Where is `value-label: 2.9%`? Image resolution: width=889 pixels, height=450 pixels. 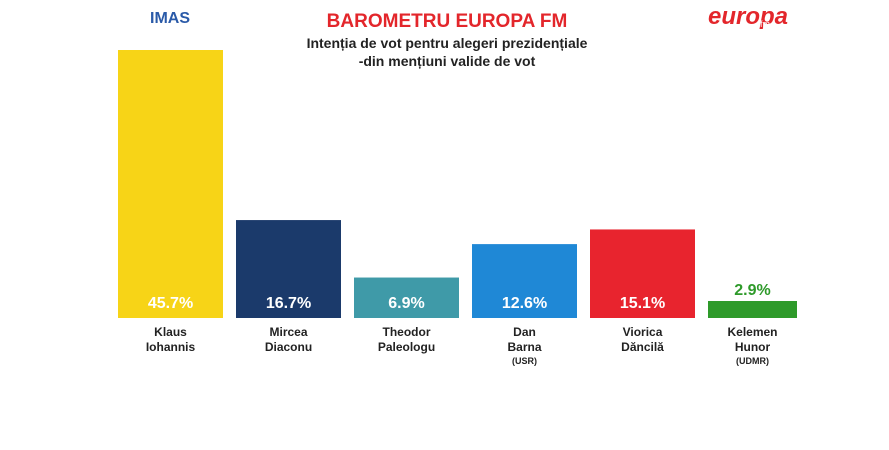 value-label: 2.9% is located at coordinates (752, 290).